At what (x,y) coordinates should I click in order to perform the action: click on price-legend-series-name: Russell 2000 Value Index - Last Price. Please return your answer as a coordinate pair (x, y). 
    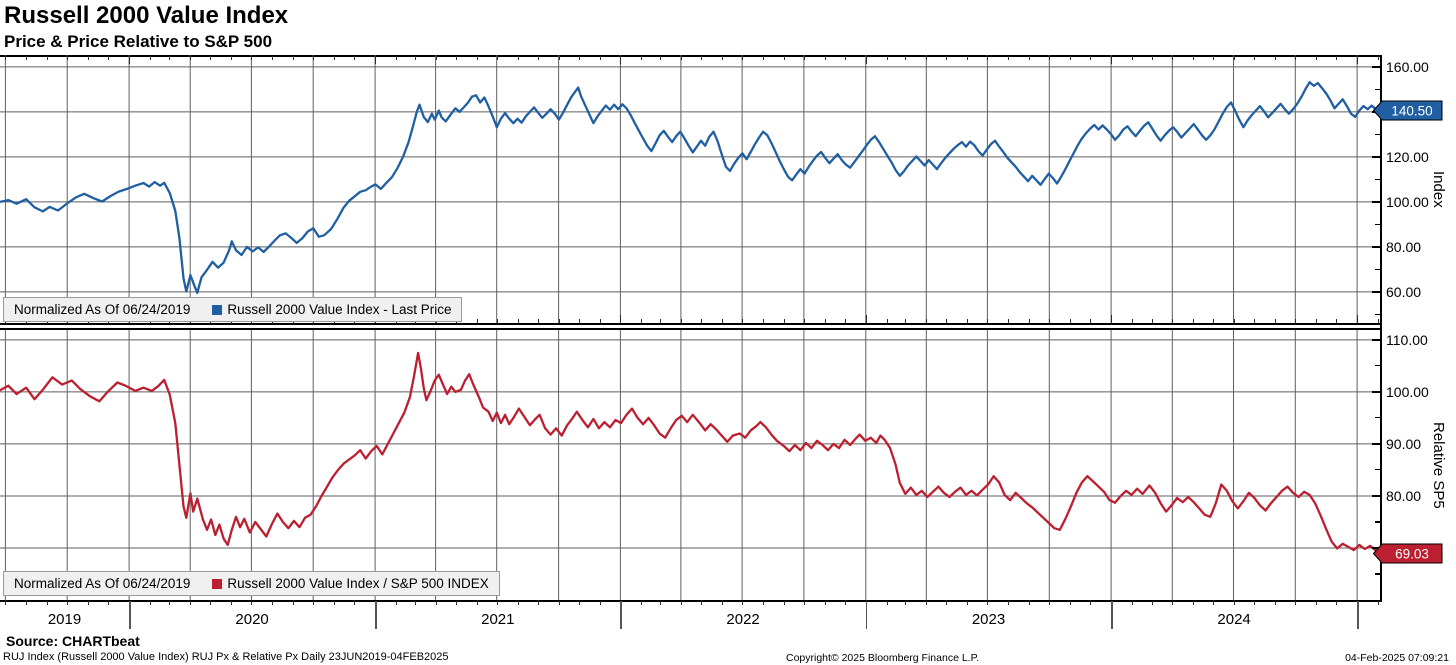
    Looking at the image, I should click on (339, 309).